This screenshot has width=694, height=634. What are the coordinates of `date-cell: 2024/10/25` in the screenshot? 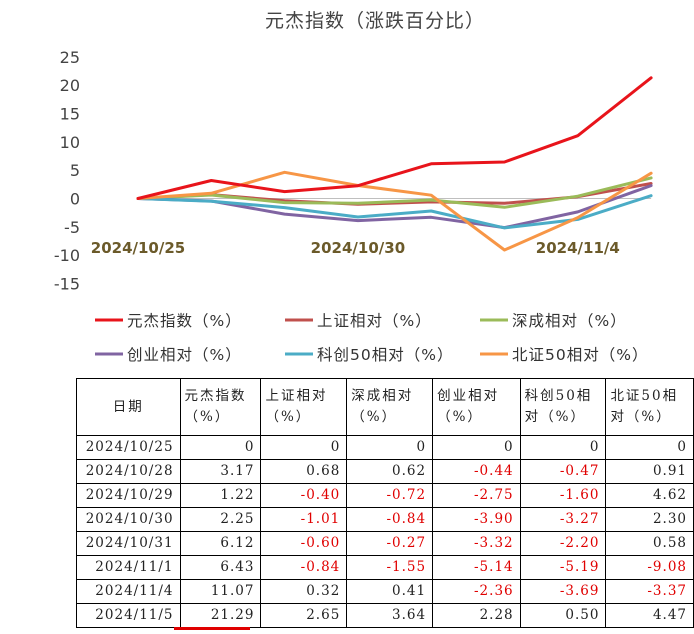 It's located at (128, 447).